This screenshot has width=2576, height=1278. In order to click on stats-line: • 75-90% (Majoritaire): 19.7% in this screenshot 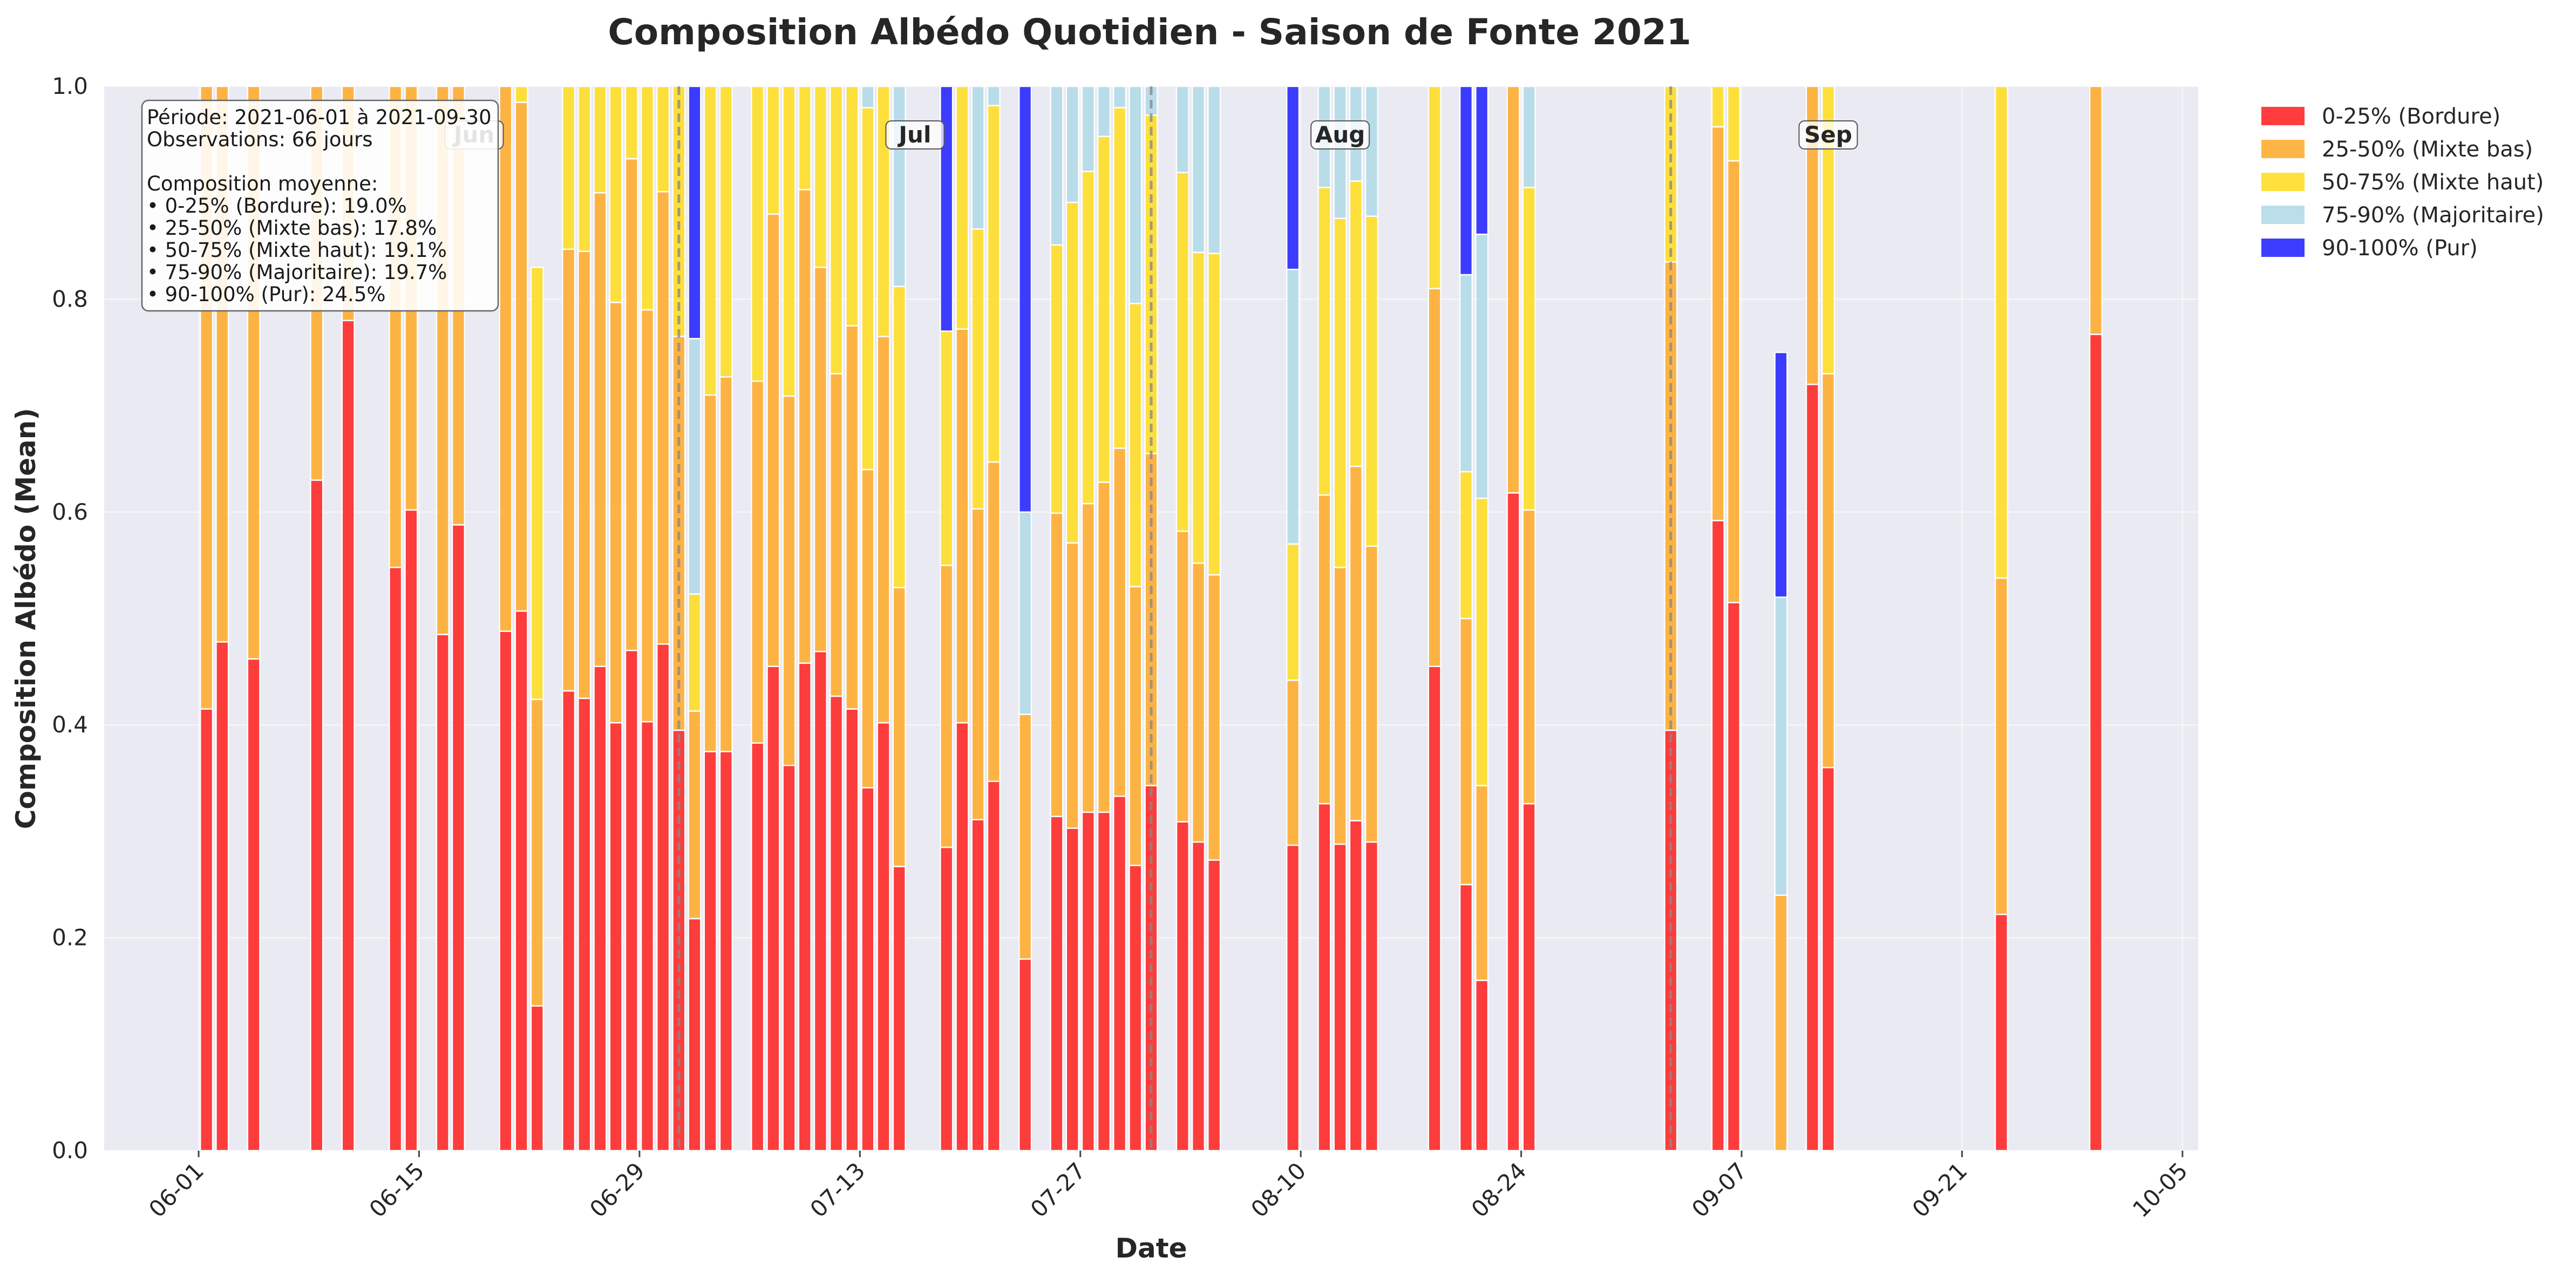, I will do `click(297, 272)`.